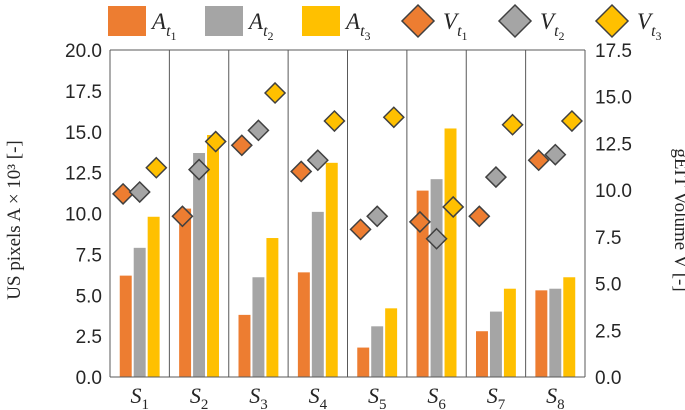 Image resolution: width=685 pixels, height=410 pixels. I want to click on bar-A_t3-S5, so click(391, 342).